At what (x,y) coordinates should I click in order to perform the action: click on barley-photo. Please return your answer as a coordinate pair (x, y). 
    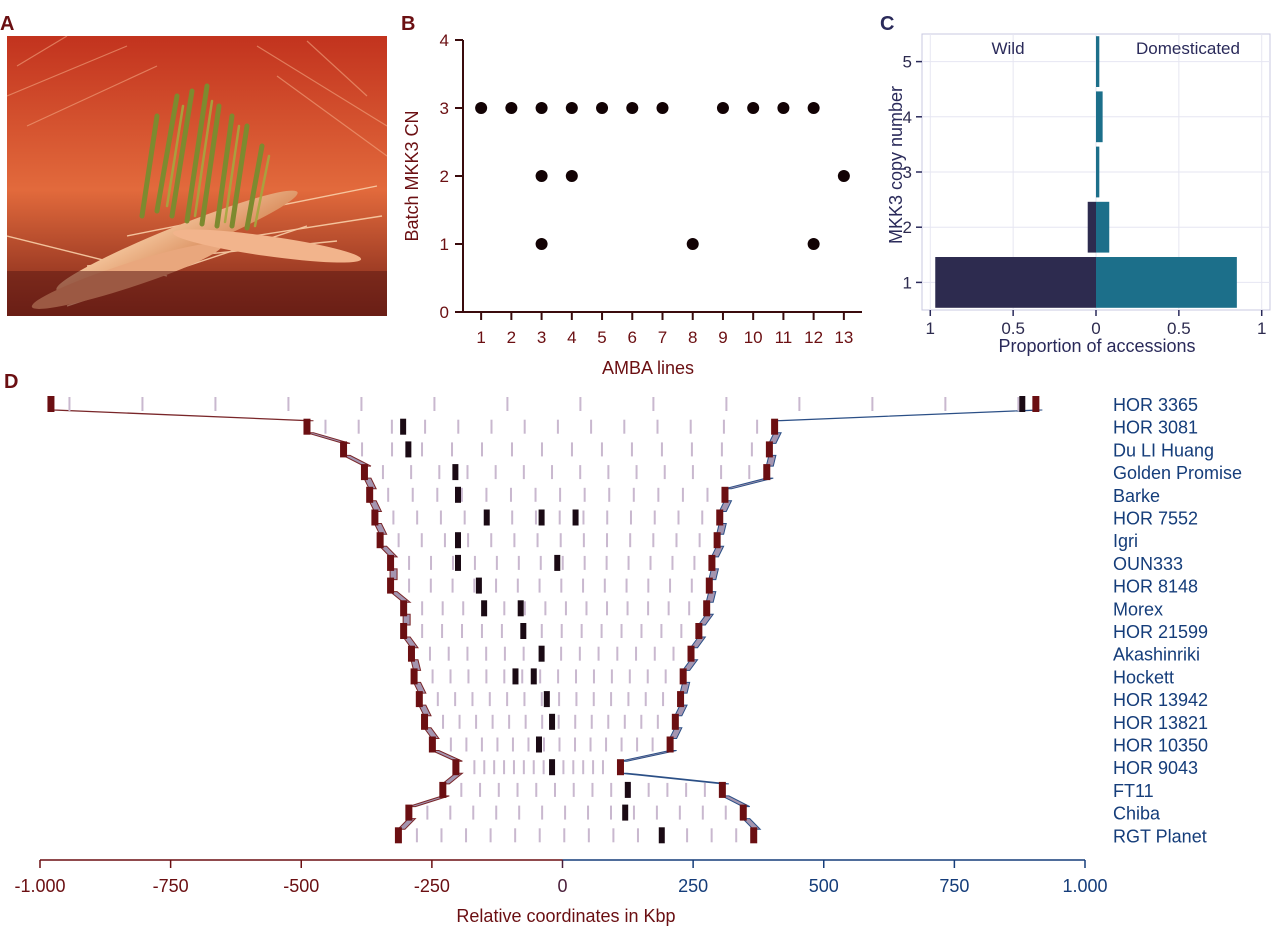
    Looking at the image, I should click on (197, 175).